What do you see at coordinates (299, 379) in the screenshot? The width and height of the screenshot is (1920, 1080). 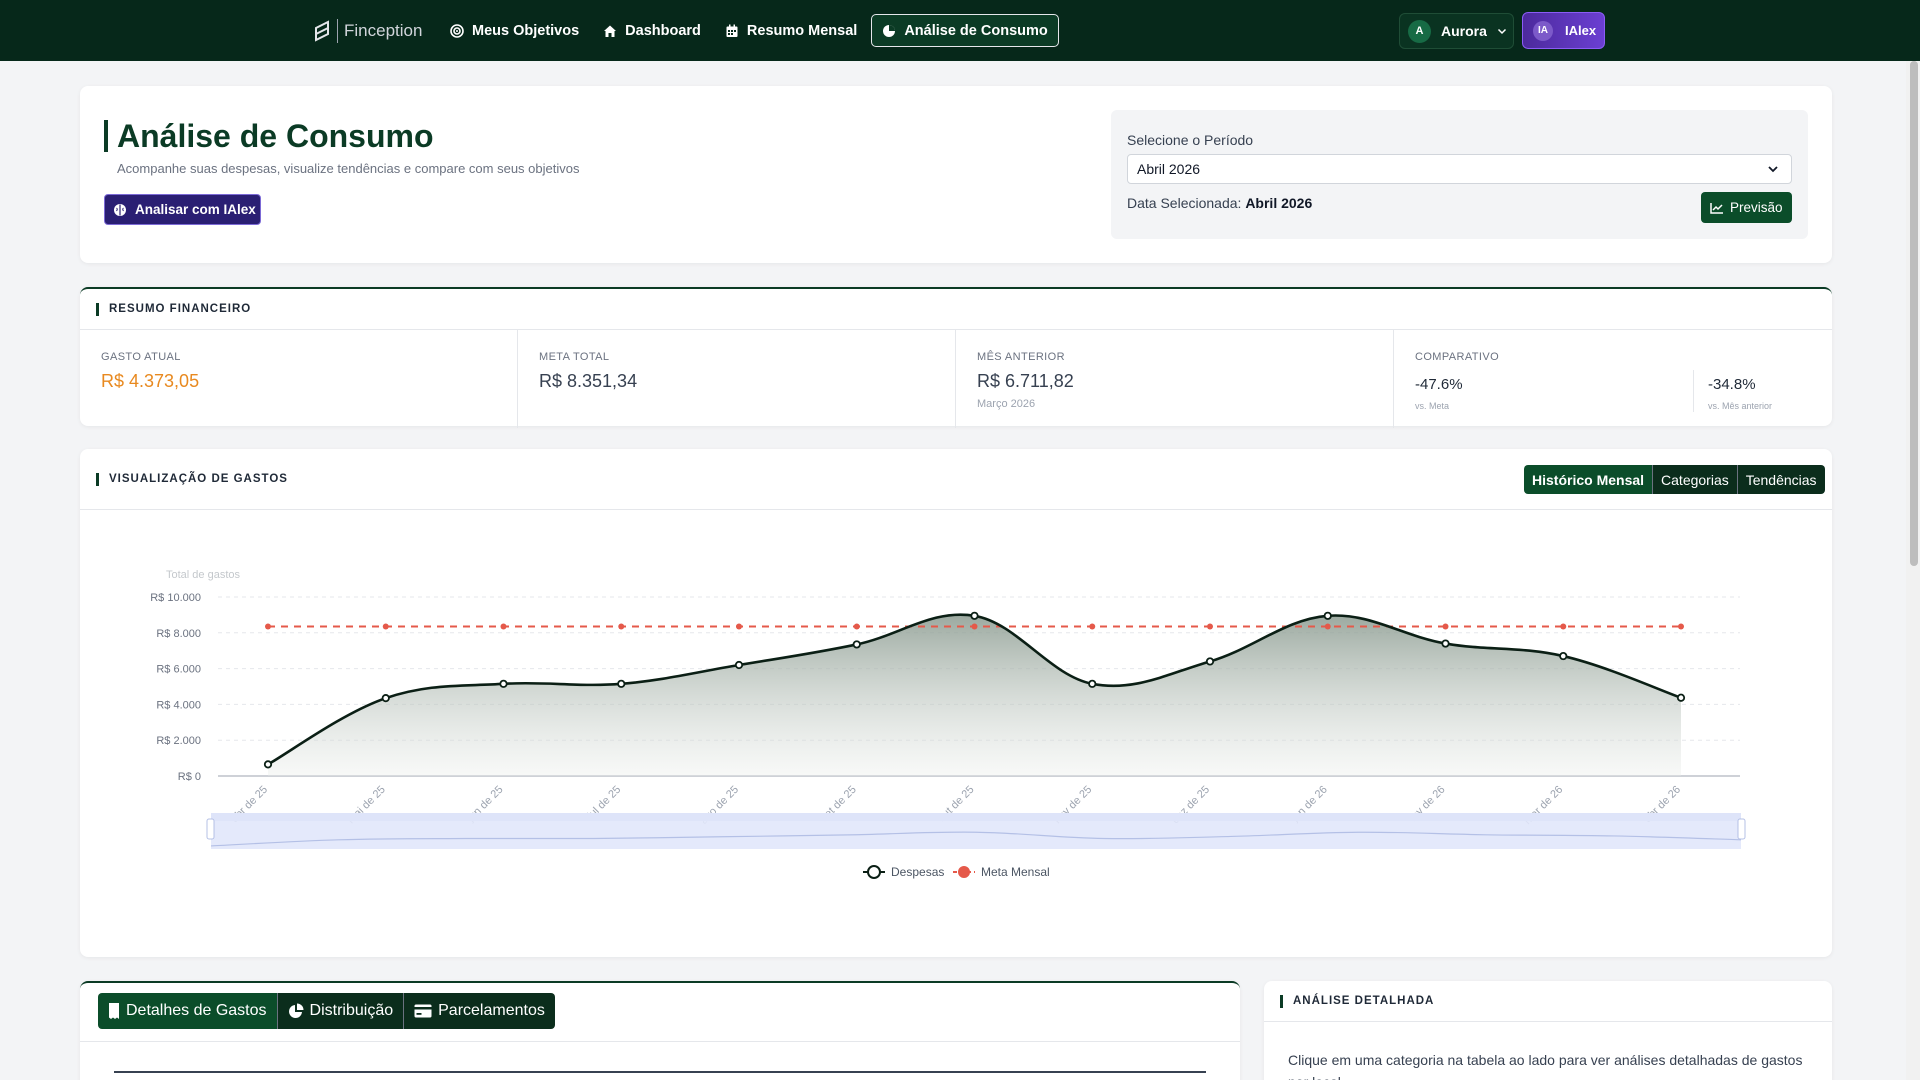 I see `stat-current-spend: GASTO ATUAL R$ 4.373,05` at bounding box center [299, 379].